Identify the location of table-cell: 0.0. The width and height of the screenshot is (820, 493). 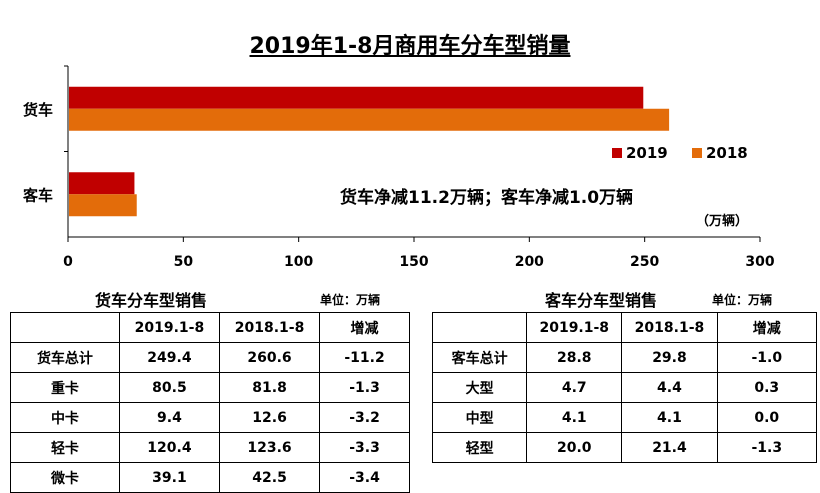
(767, 417).